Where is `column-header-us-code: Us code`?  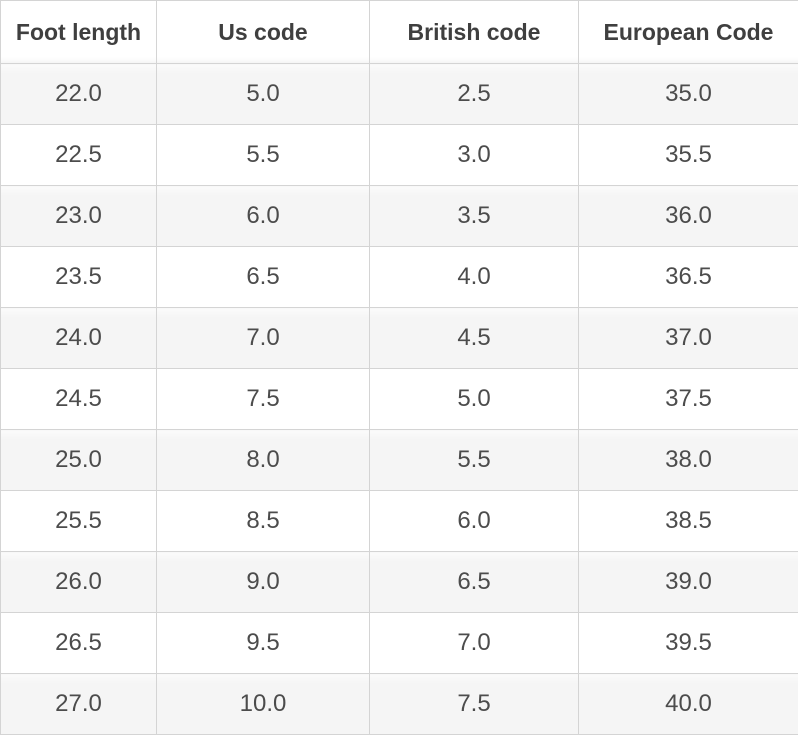
column-header-us-code: Us code is located at coordinates (263, 32).